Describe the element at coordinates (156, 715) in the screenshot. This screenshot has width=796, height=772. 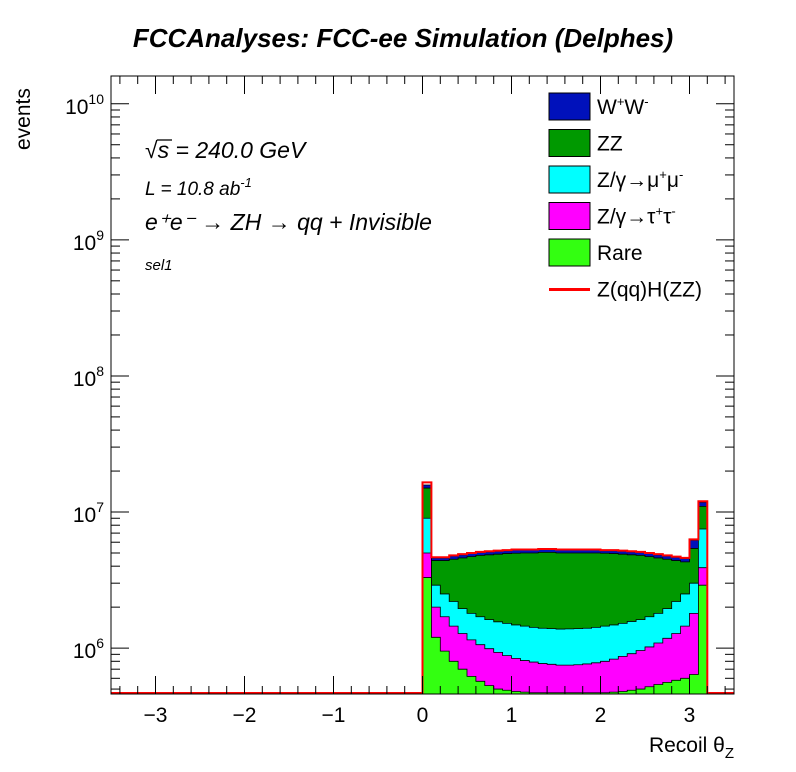
I see `x-tick-label: −3` at that location.